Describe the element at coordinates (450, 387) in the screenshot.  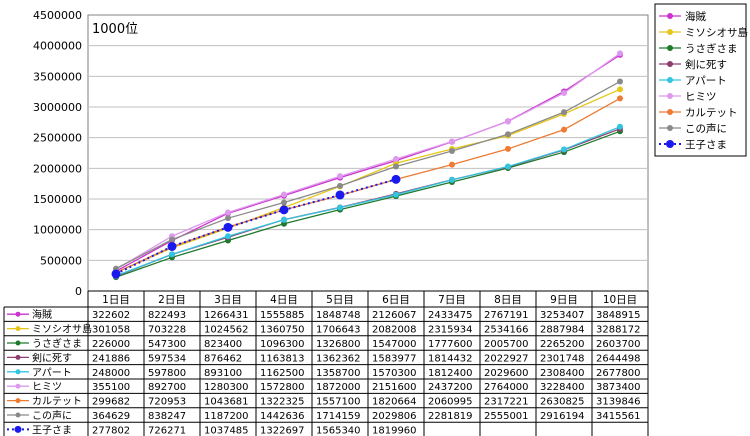
I see `data-label: 2437200` at that location.